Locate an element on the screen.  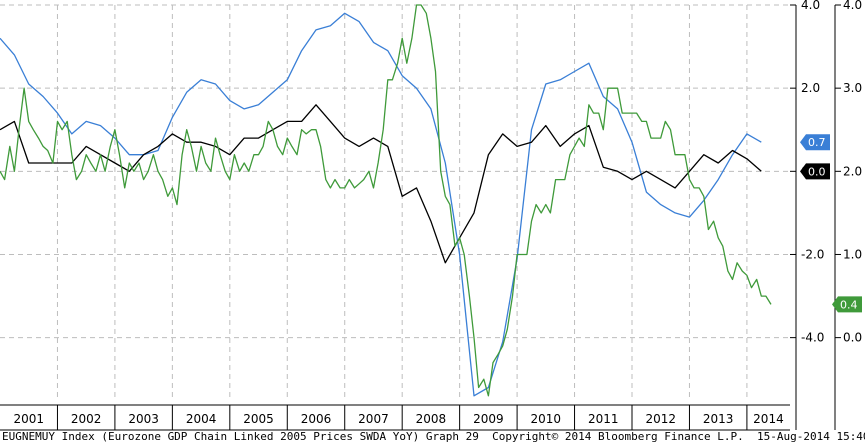
x-tick-label: 2010 is located at coordinates (546, 419).